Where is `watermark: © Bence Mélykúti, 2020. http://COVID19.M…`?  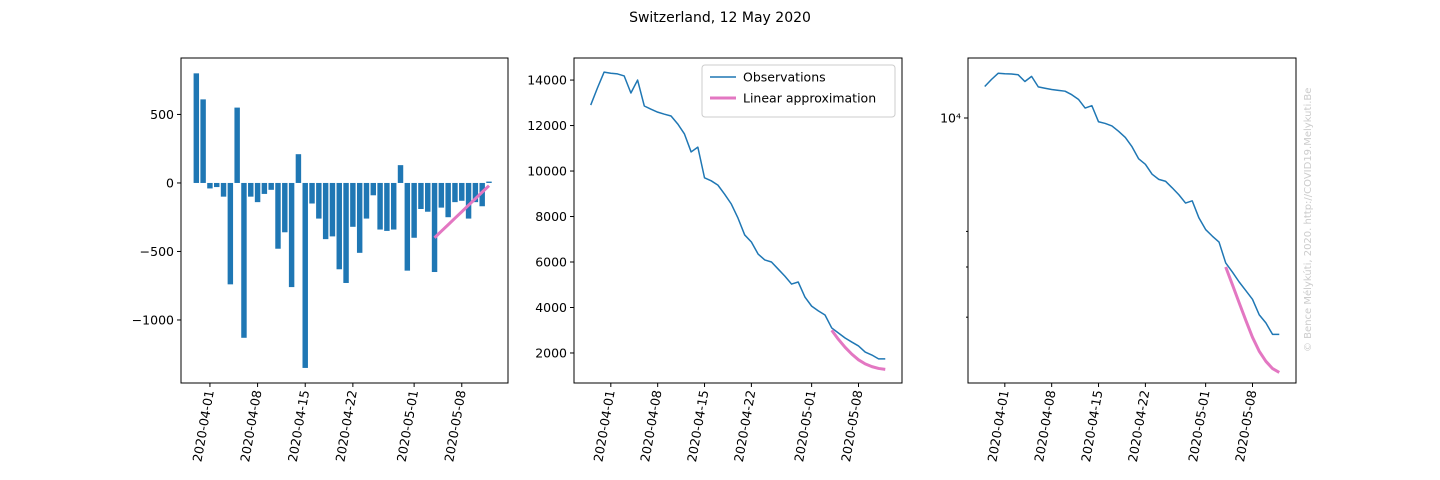
watermark: © Bence Mélykúti, 2020. http://COVID19.M… is located at coordinates (1308, 220).